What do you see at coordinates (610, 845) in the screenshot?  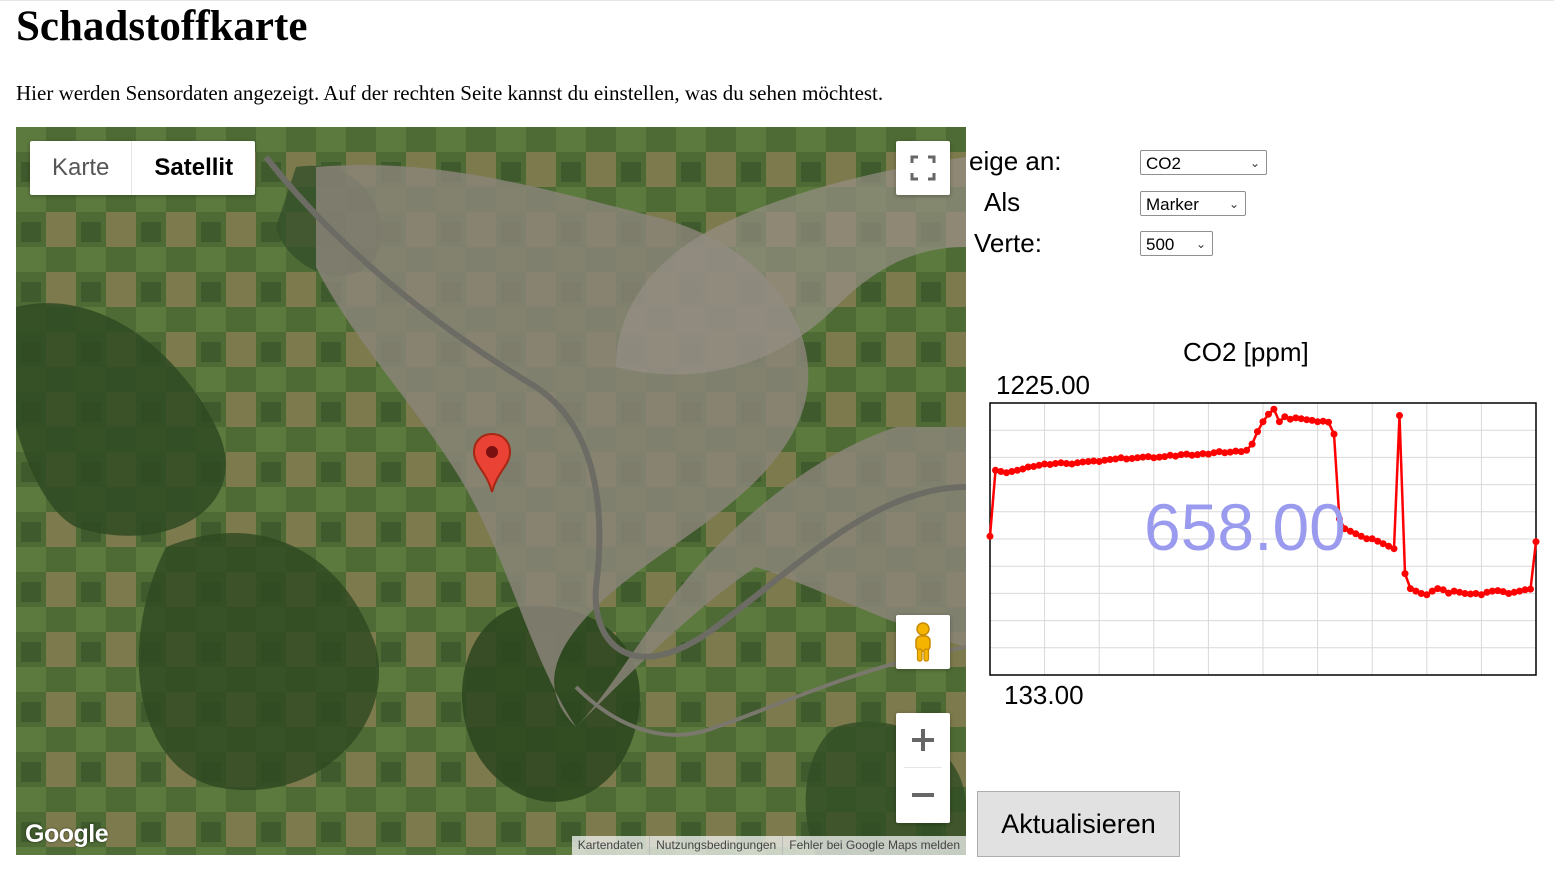 I see `attribution-kartendaten-link: Kartendaten` at bounding box center [610, 845].